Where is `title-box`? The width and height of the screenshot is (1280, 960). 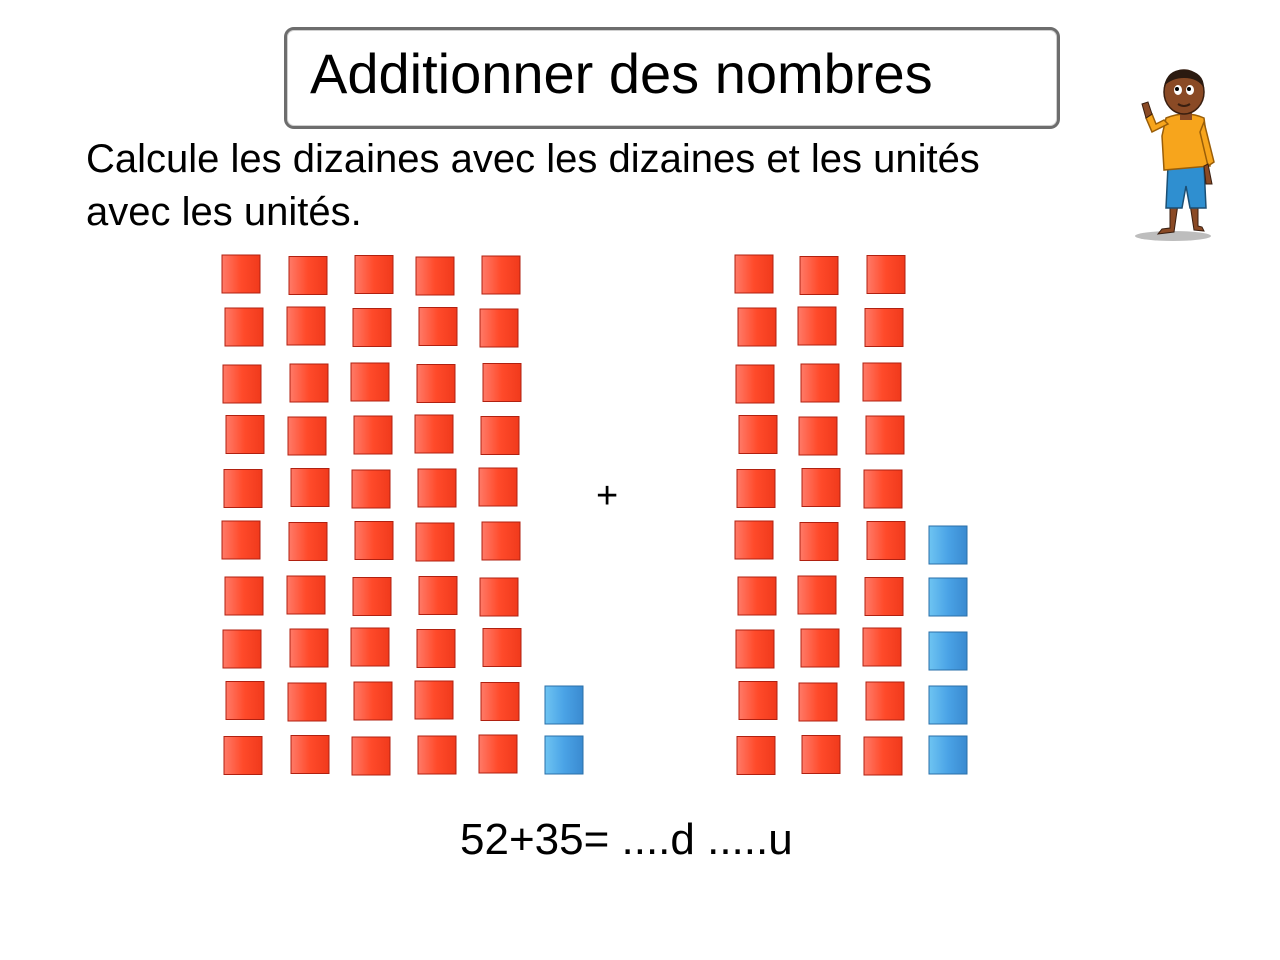
title-box is located at coordinates (672, 78).